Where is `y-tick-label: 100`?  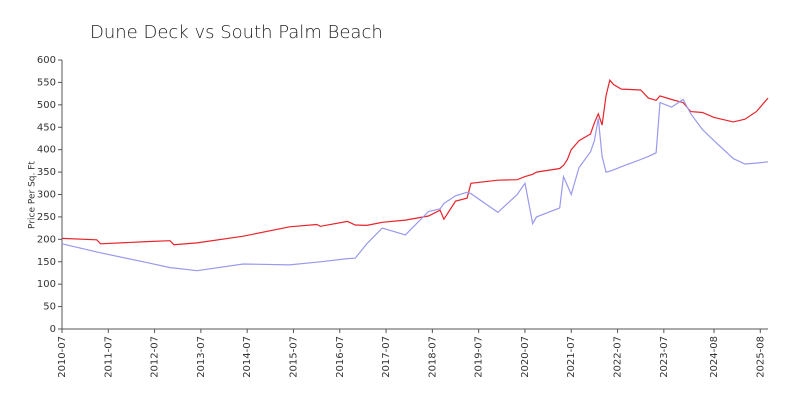
y-tick-label: 100 is located at coordinates (46, 284).